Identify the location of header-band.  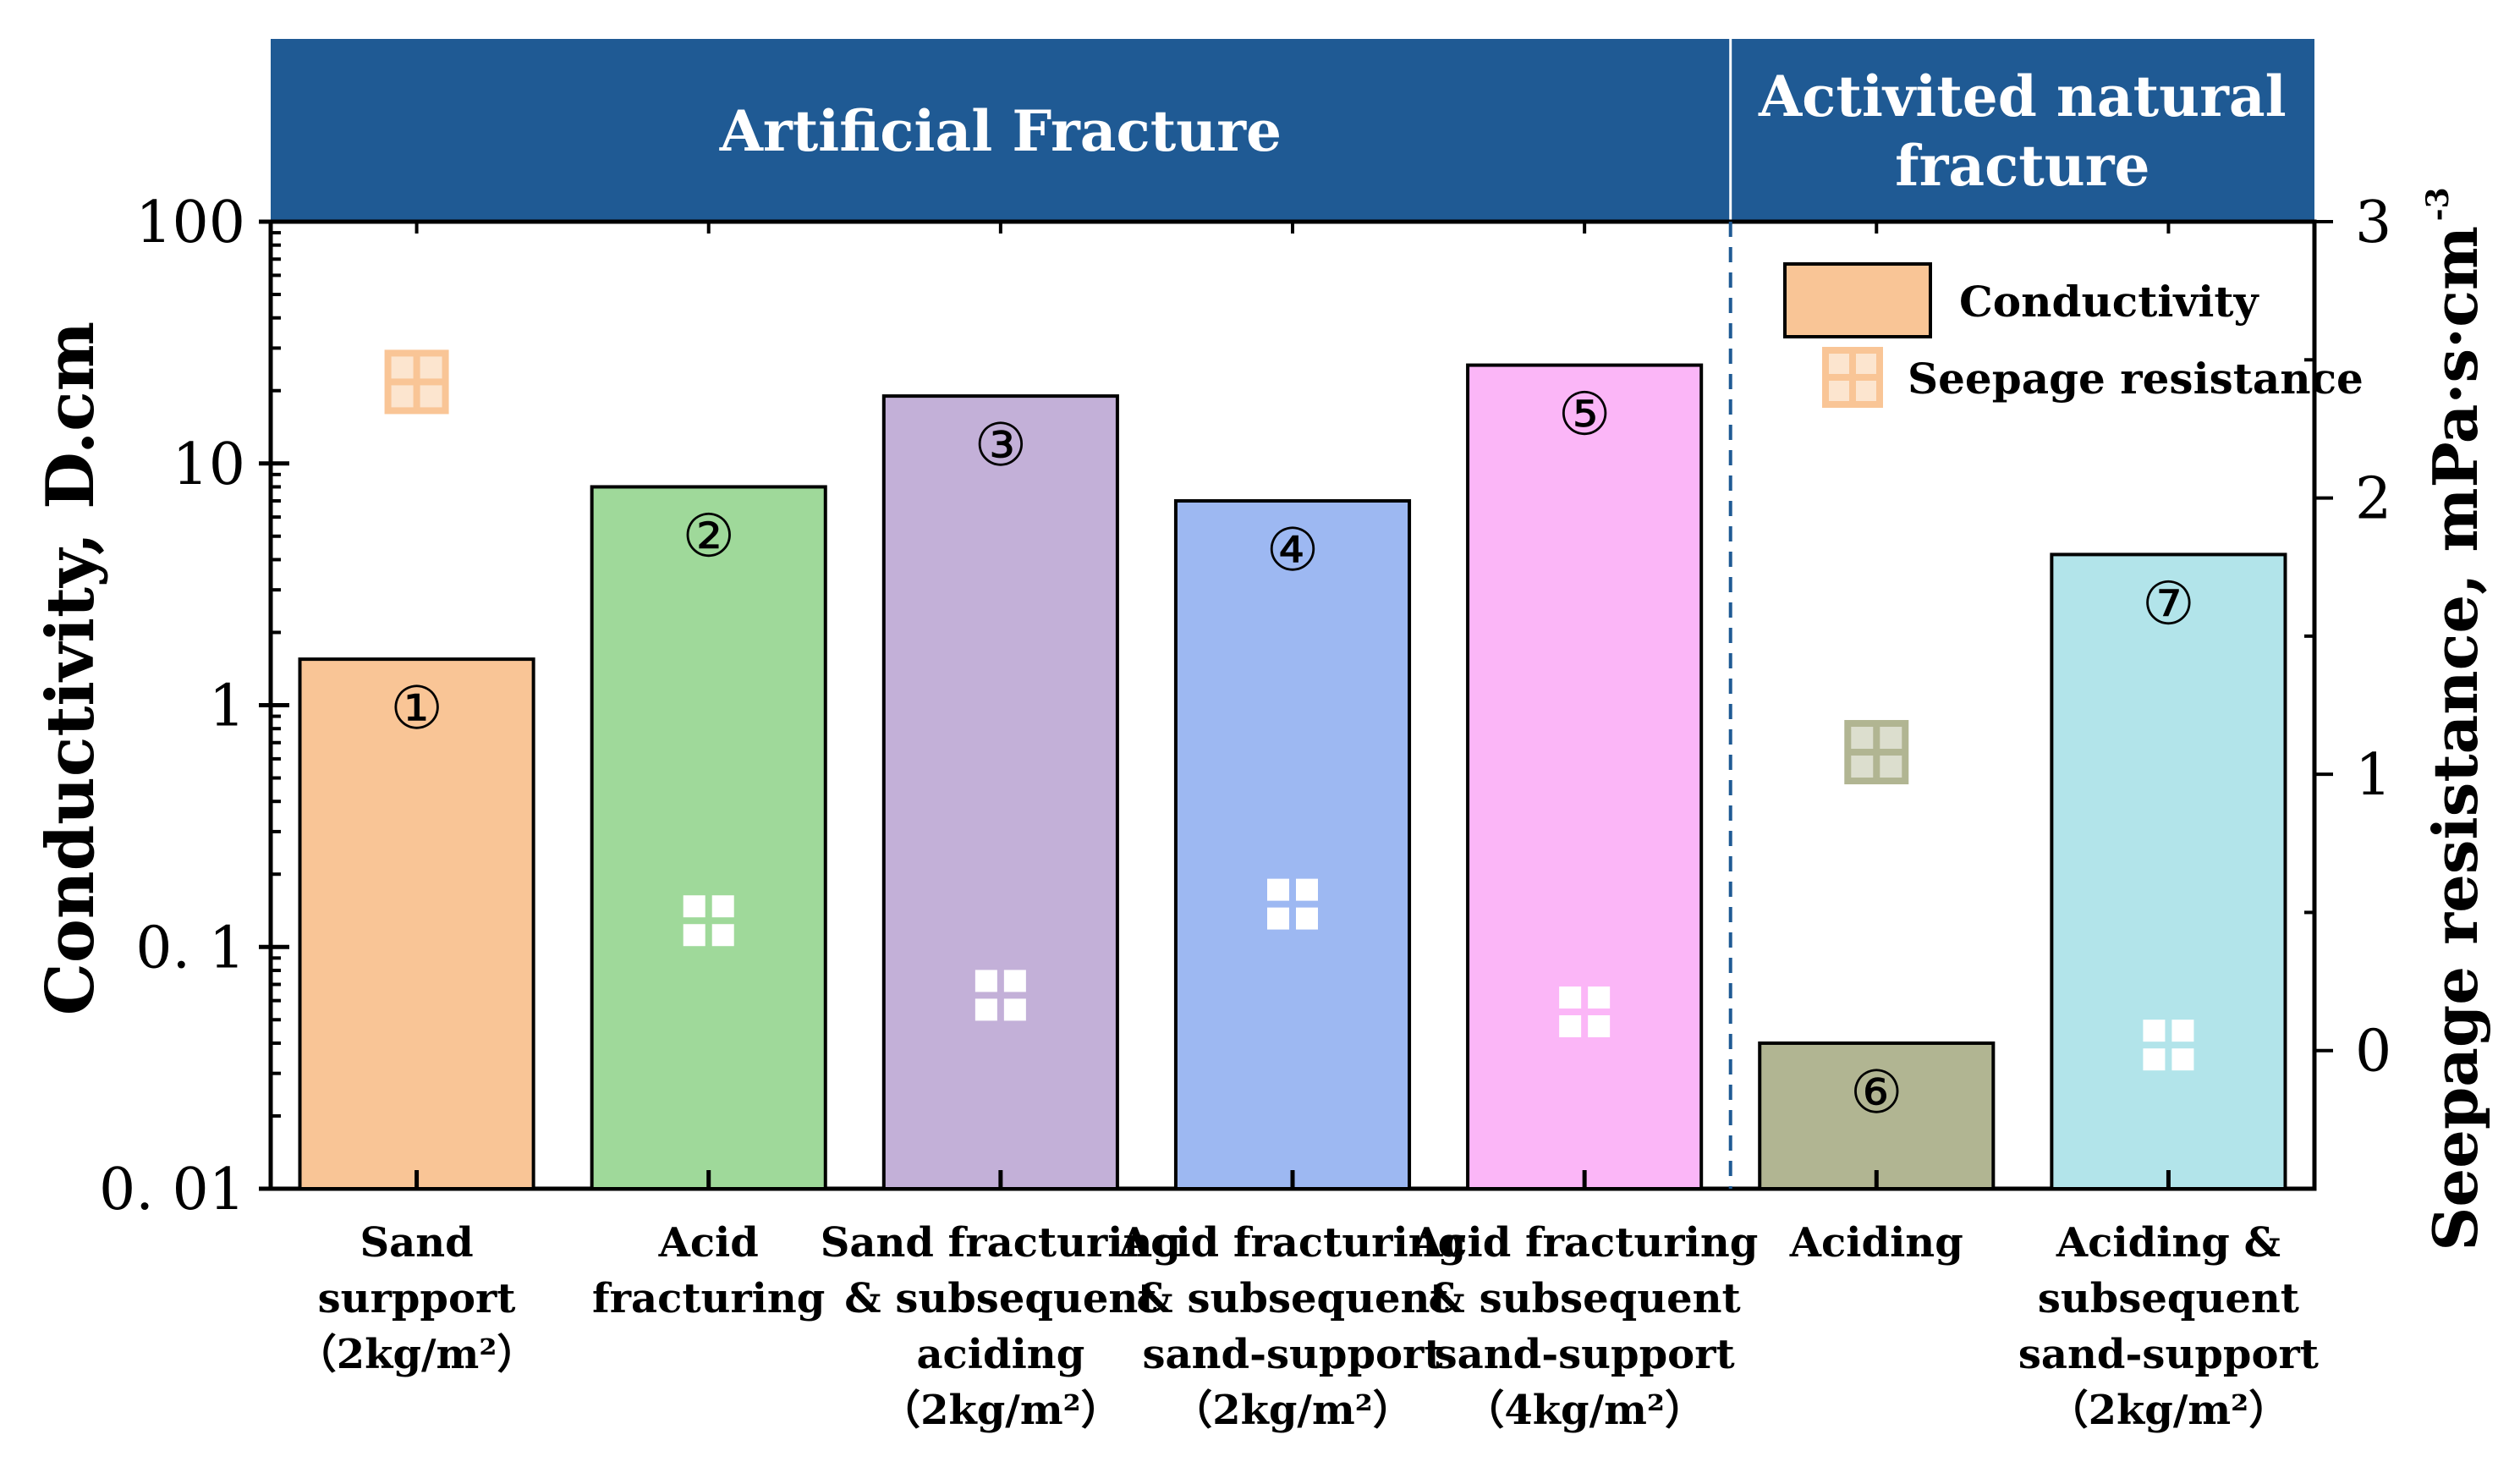
(1292, 130).